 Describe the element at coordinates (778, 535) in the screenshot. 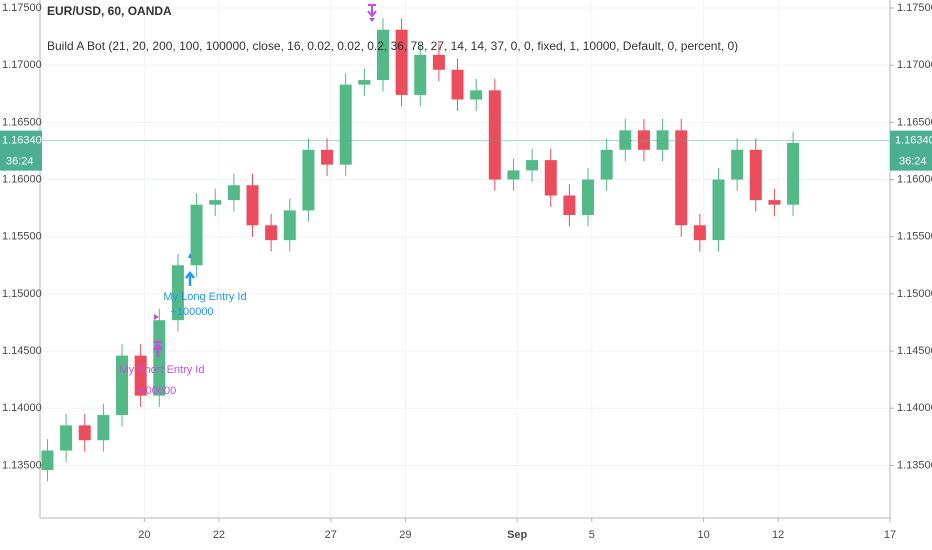

I see `x-tick-label: 12` at that location.